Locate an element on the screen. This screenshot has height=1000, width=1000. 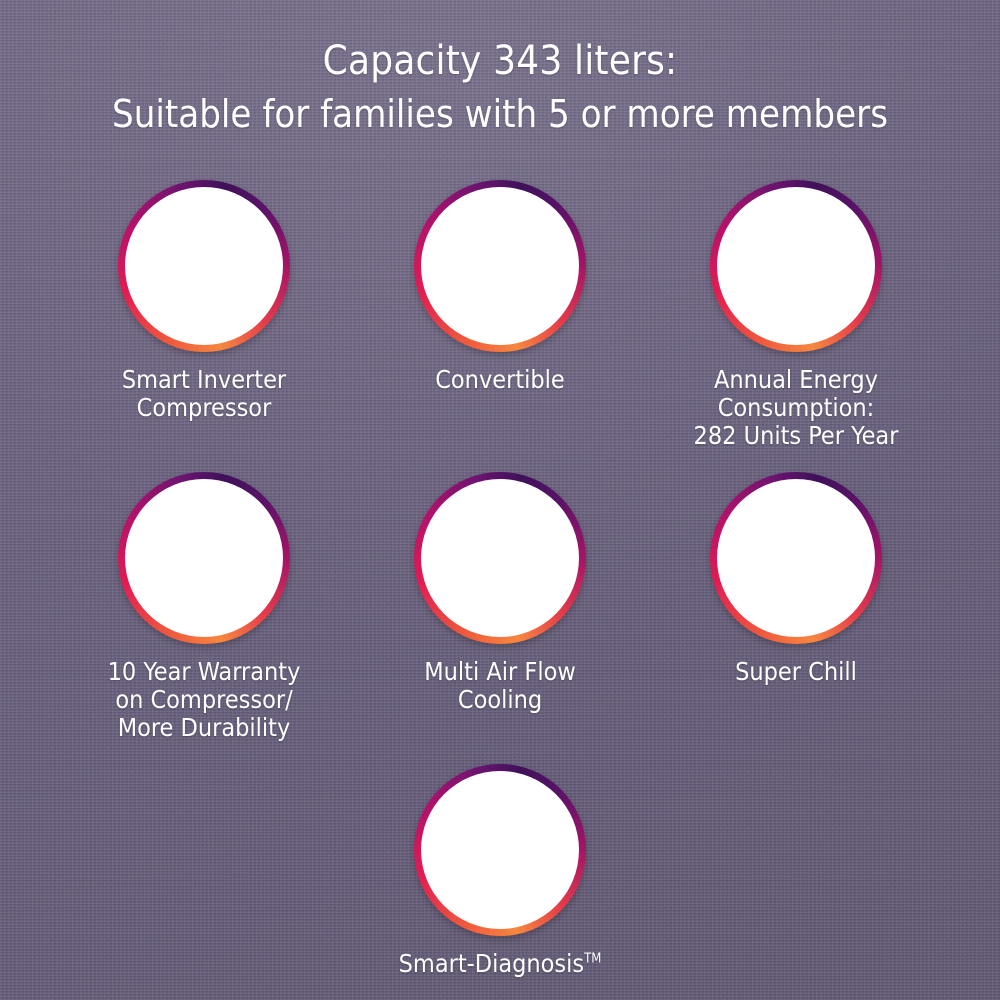
label-line: Smart Inverter is located at coordinates (204, 379).